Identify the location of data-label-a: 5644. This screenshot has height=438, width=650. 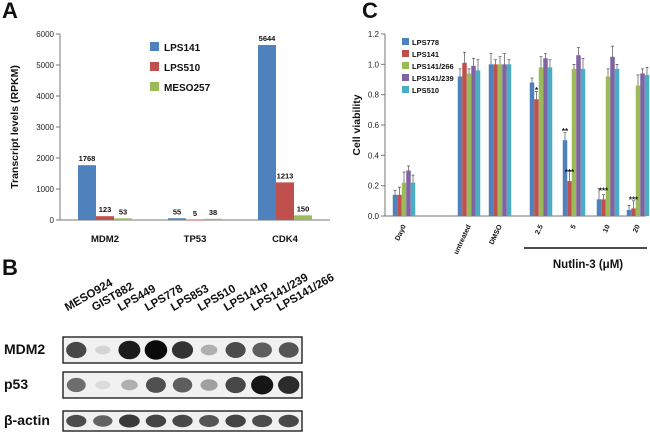
(268, 38).